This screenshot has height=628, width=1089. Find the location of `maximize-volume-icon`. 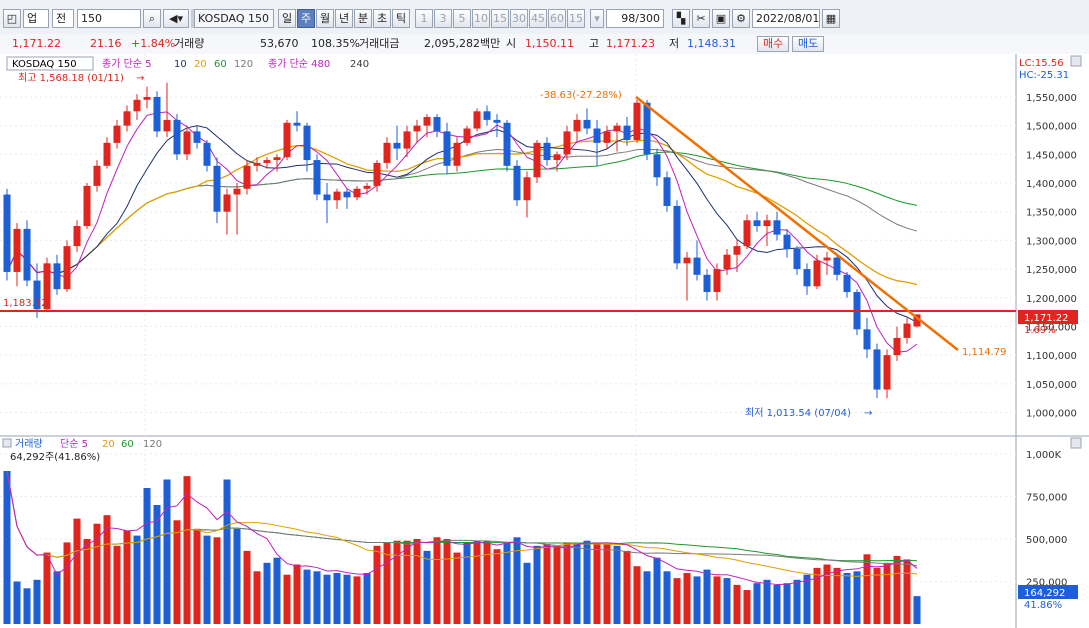

maximize-volume-icon is located at coordinates (1076, 443).